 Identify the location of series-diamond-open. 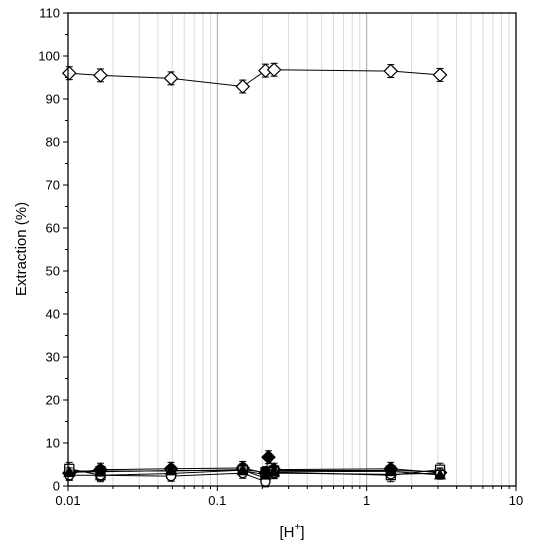
(254, 78).